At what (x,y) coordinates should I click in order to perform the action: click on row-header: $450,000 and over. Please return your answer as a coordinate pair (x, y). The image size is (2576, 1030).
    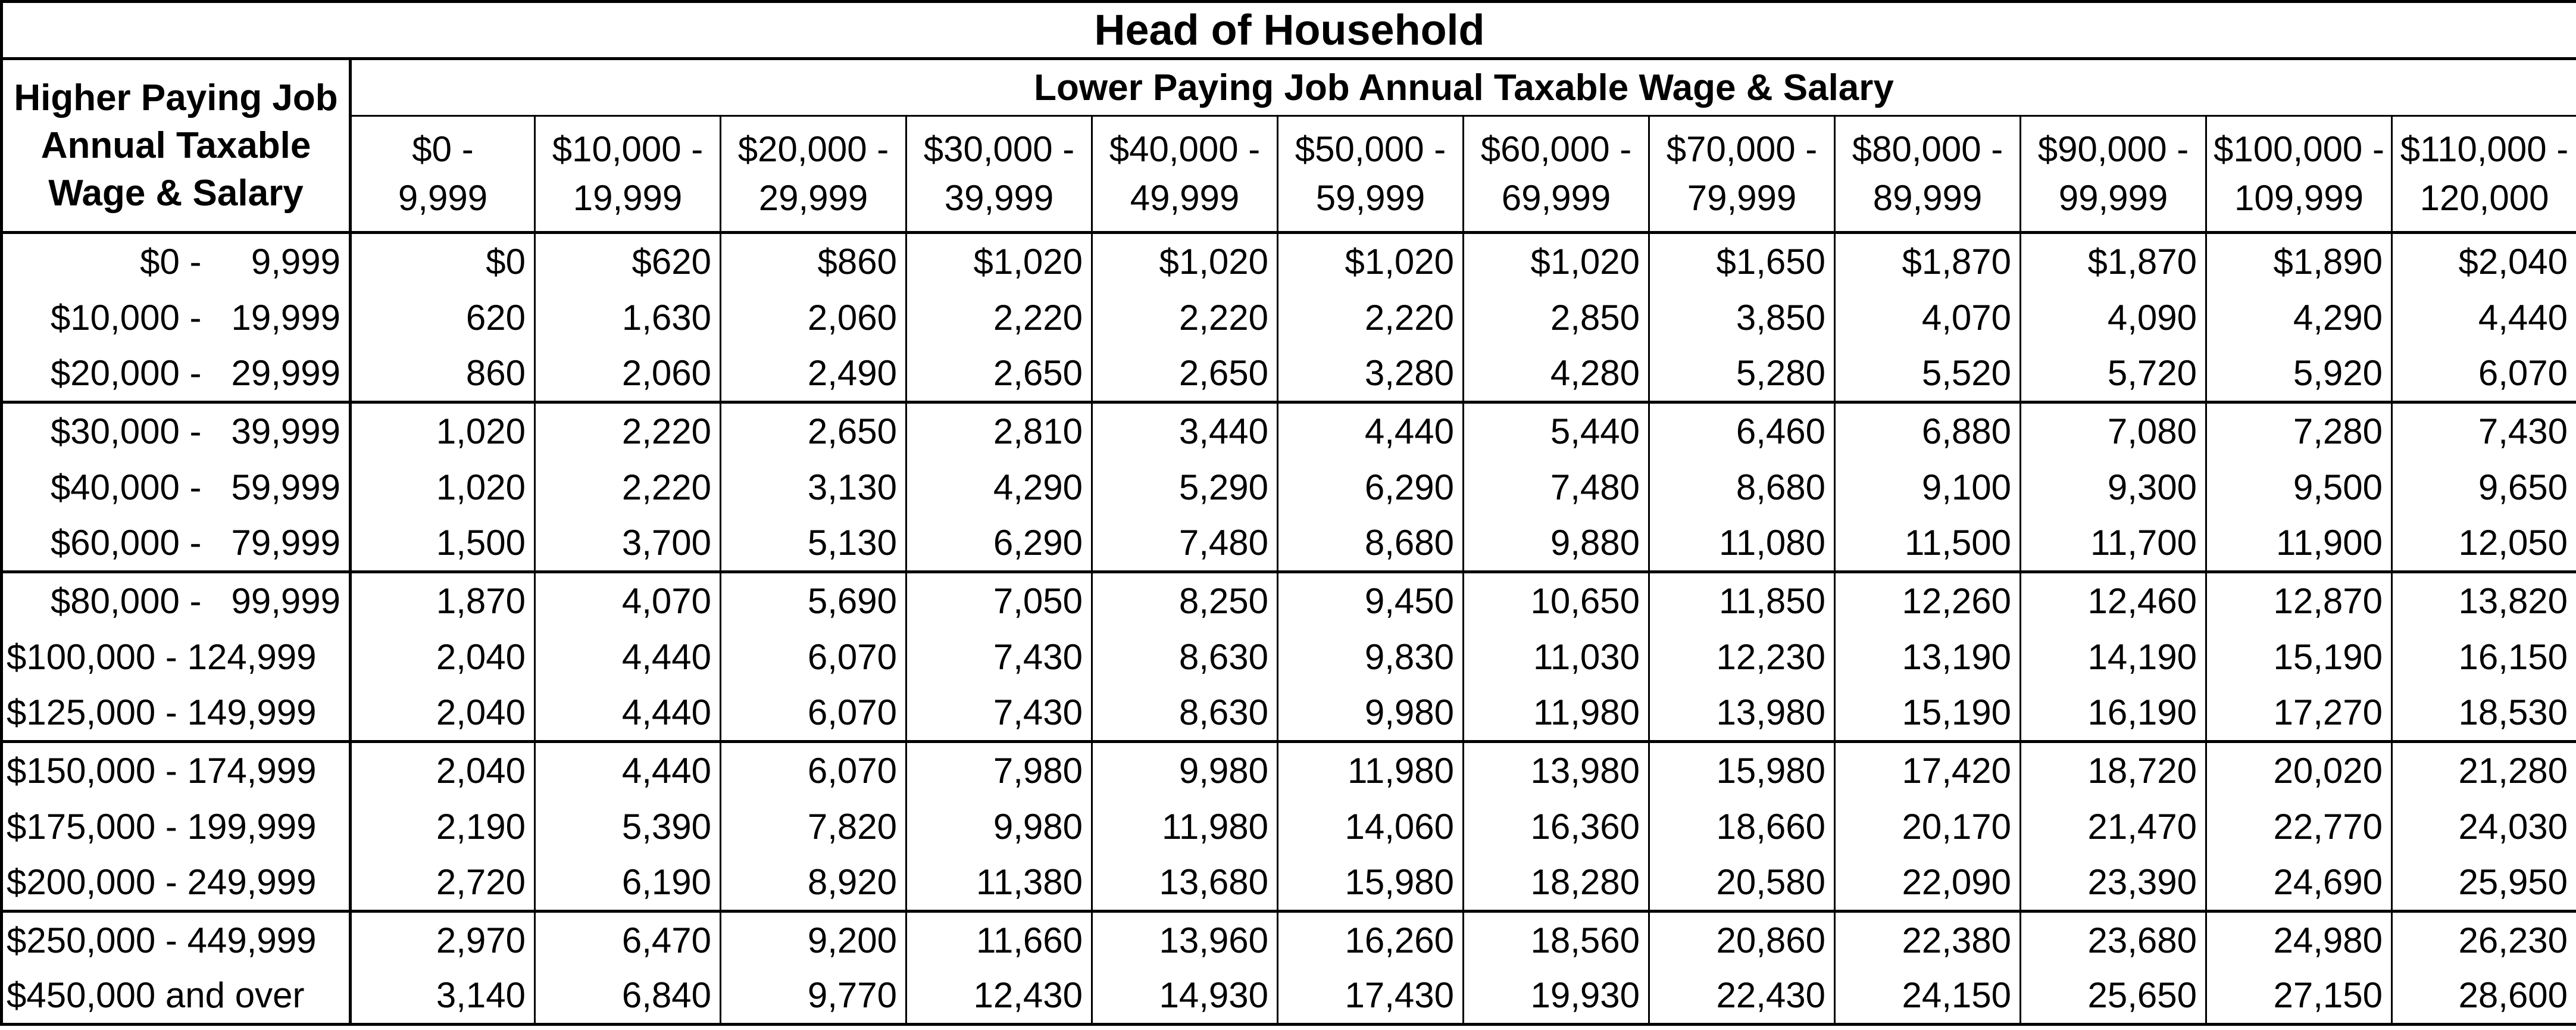
    Looking at the image, I should click on (176, 996).